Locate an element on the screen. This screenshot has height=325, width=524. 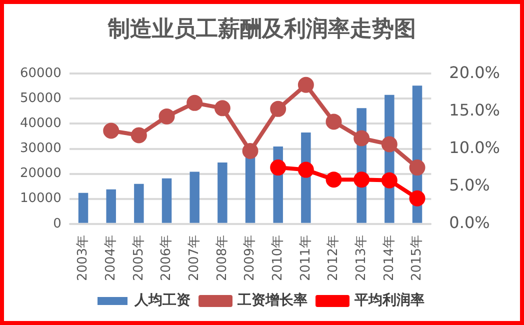
x-tick-label: 2005年 is located at coordinates (138, 258).